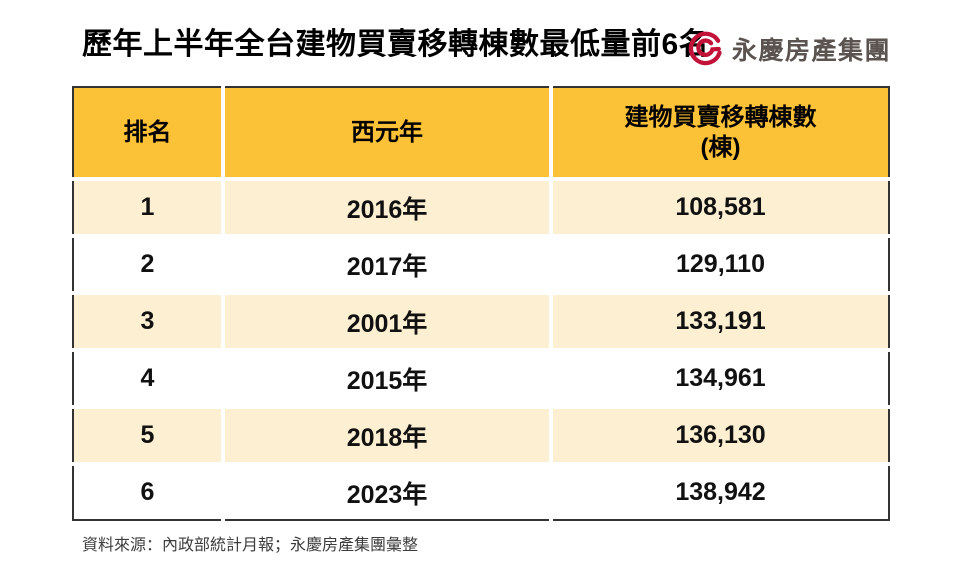 This screenshot has width=960, height=579. What do you see at coordinates (720, 117) in the screenshot?
I see `col-header-count-line1: 建物買賣移轉棟數` at bounding box center [720, 117].